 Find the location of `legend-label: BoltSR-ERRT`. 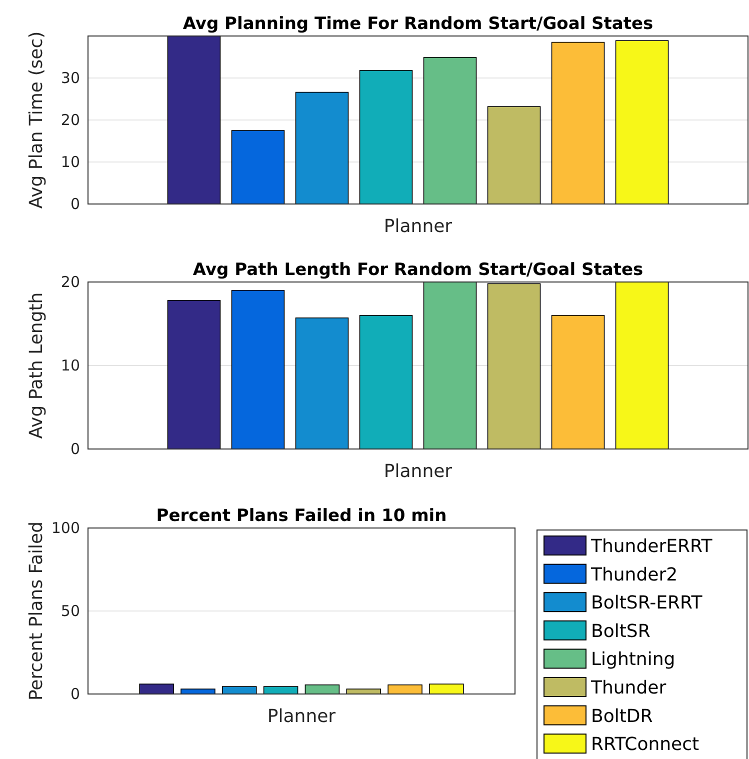

legend-label: BoltSR-ERRT is located at coordinates (647, 603).